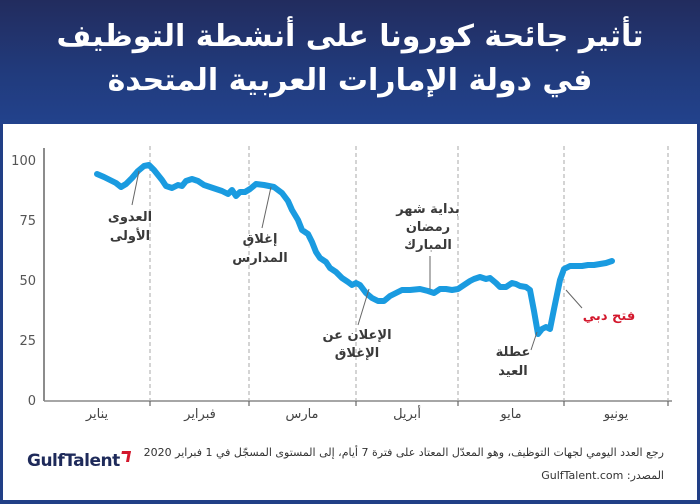 The width and height of the screenshot is (700, 504). I want to click on annotation-lockdown-line1: الإعلان عن, so click(356, 335).